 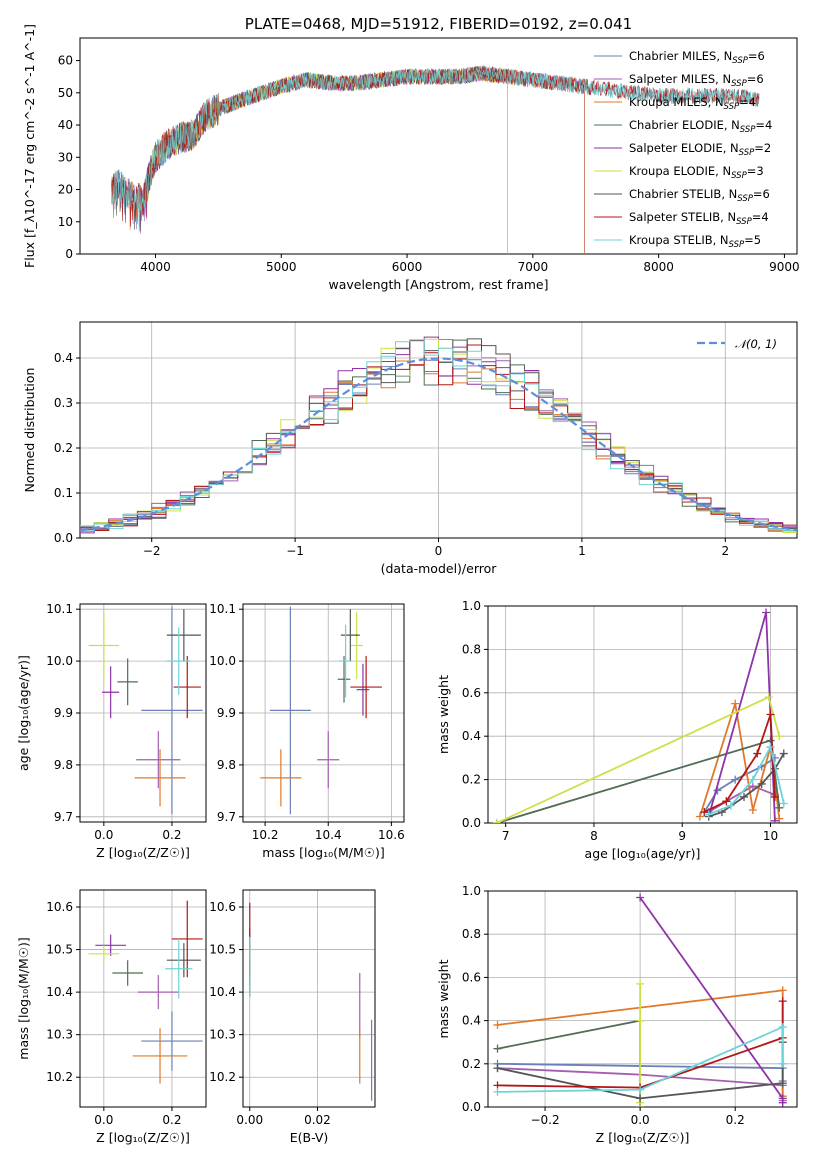 I want to click on y-tick-label: 10.1, so click(x=222, y=609).